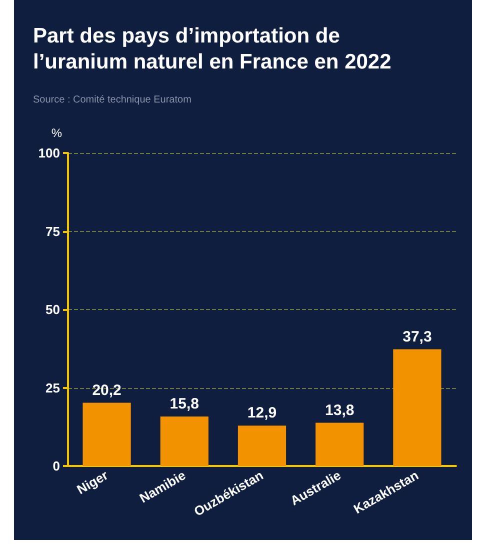 The width and height of the screenshot is (483, 553). I want to click on y-tick-label: 100, so click(49, 153).